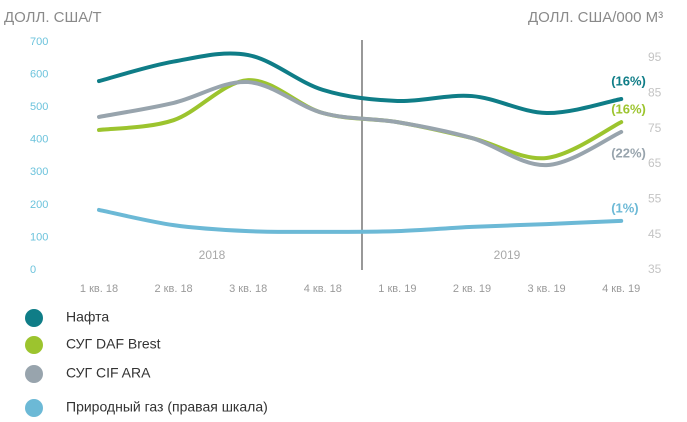  What do you see at coordinates (655, 234) in the screenshot?
I see `y2-tick-label: 45` at bounding box center [655, 234].